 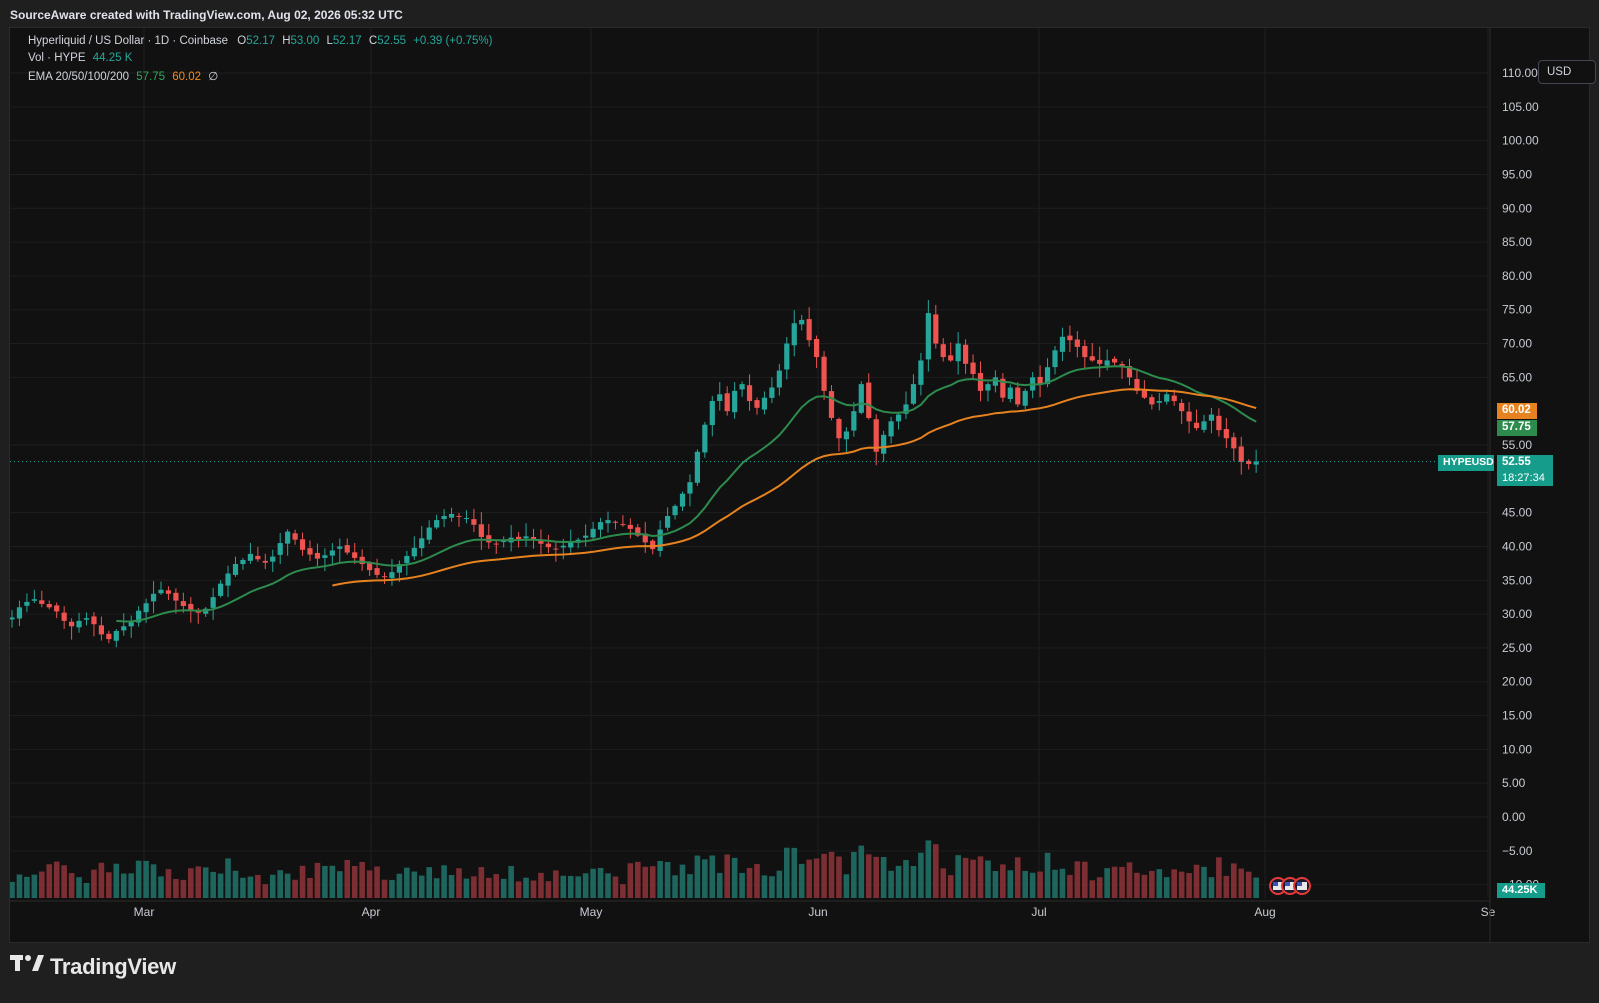 What do you see at coordinates (1517, 174) in the screenshot?
I see `price-tick-label: 95.00` at bounding box center [1517, 174].